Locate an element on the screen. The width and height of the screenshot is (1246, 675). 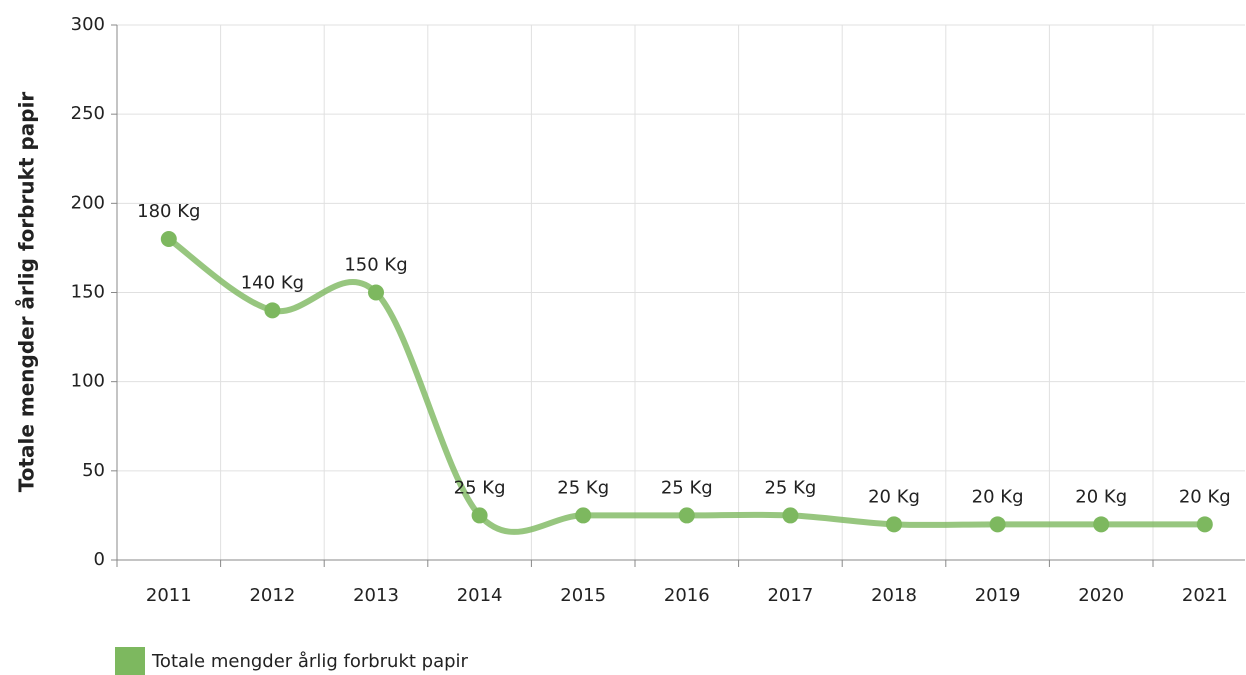
y-tick-label: 200 is located at coordinates (88, 202).